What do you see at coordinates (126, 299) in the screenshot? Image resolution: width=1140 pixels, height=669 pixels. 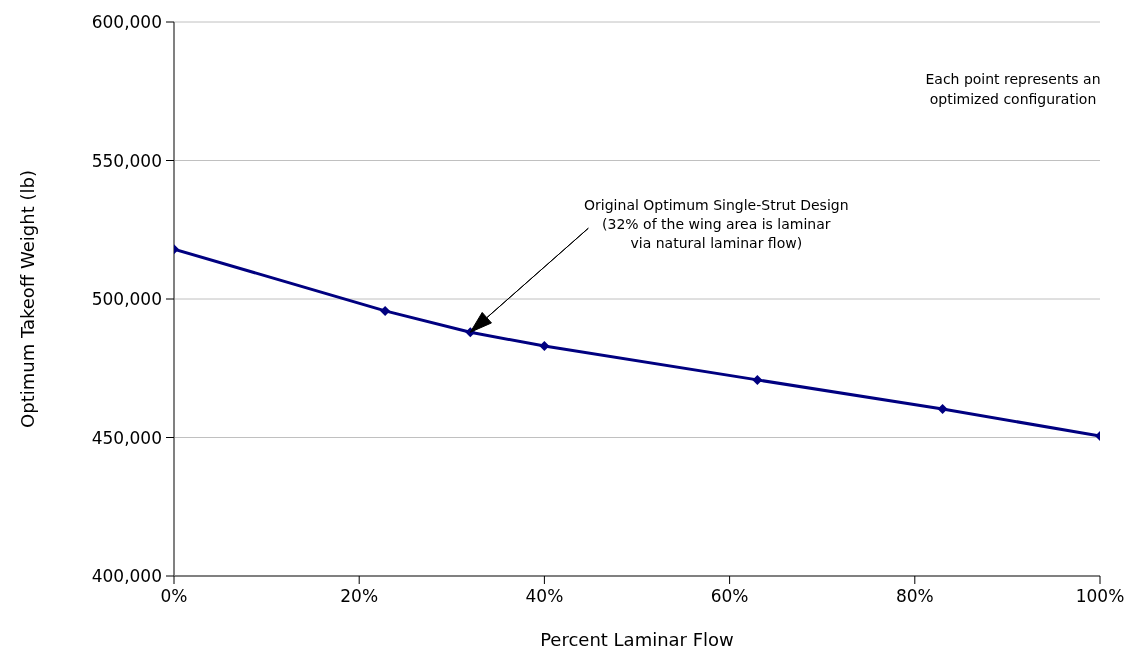 I see `y-tick-label: 500,000` at bounding box center [126, 299].